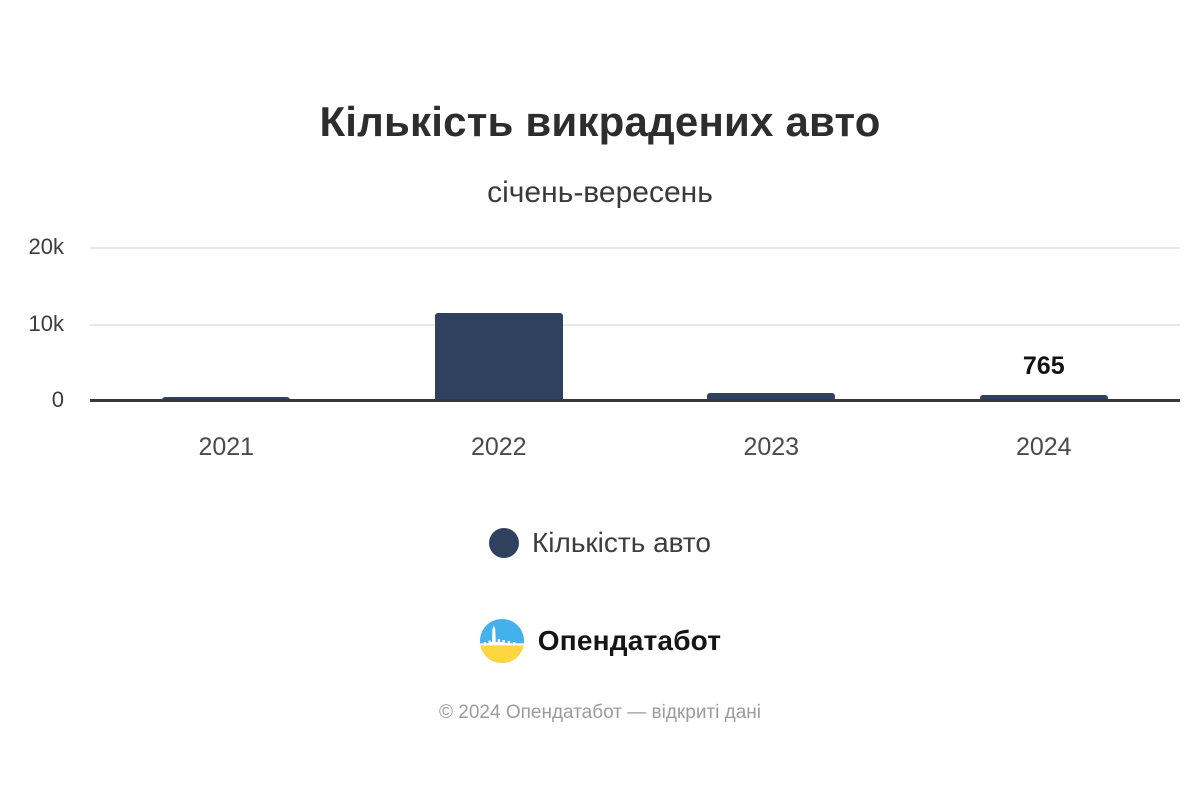  I want to click on x-axis-labels: 2021 2022 2023 2024, so click(635, 447).